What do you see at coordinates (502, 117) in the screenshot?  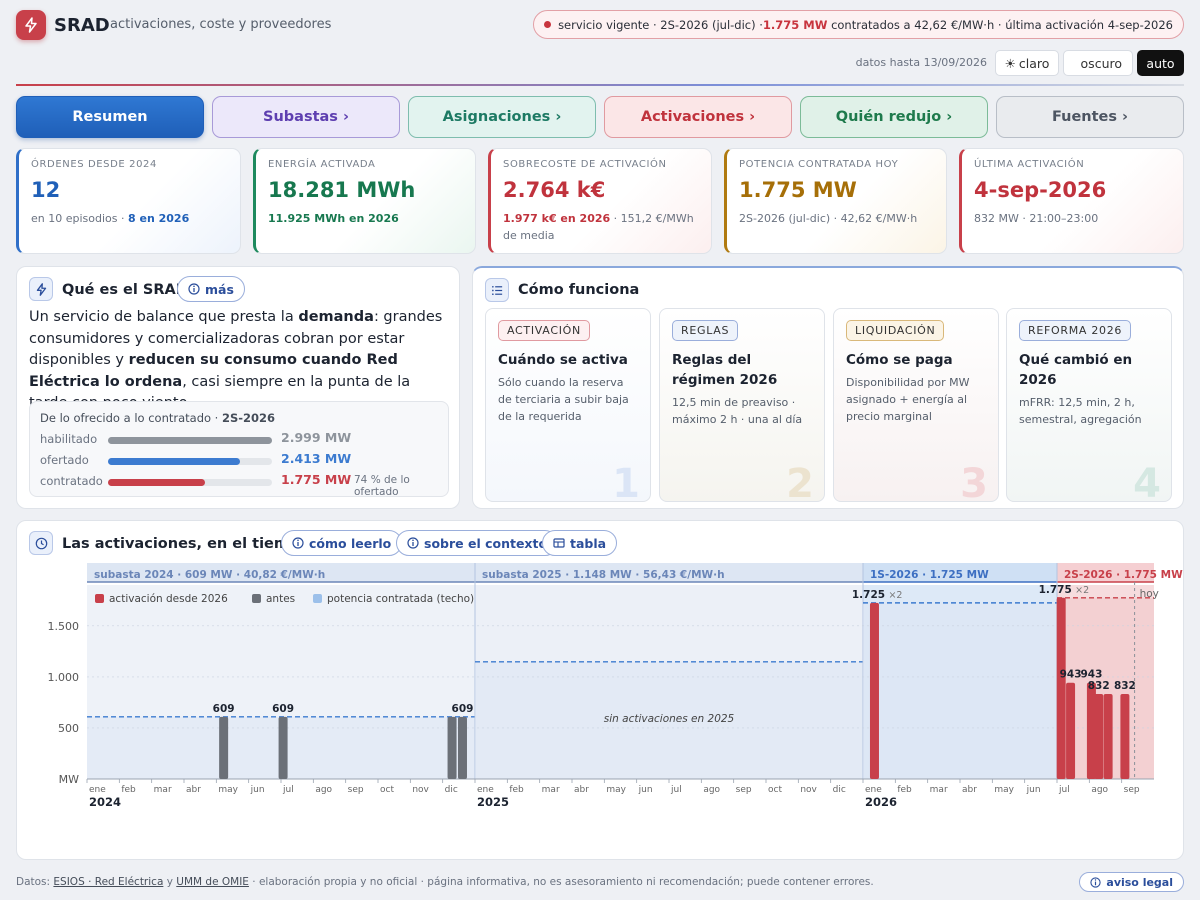 I see `tab-asignaciones: Asignaciones ›` at bounding box center [502, 117].